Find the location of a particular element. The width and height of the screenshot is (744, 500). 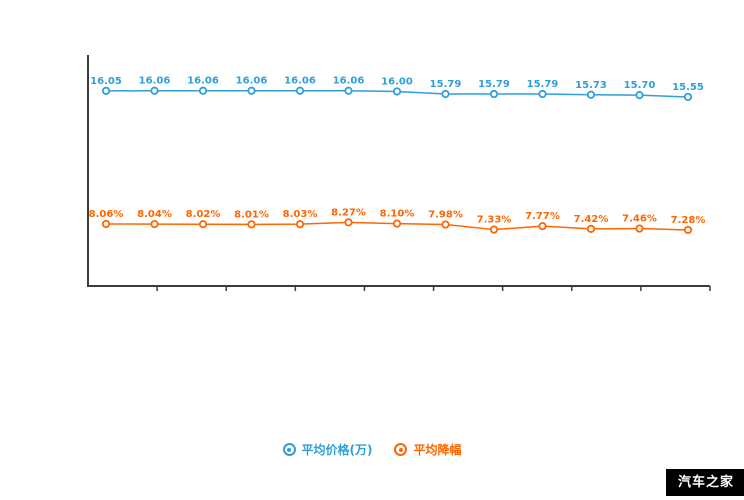

chart-legend: 平均价格(万) 平均降幅 is located at coordinates (372, 449).